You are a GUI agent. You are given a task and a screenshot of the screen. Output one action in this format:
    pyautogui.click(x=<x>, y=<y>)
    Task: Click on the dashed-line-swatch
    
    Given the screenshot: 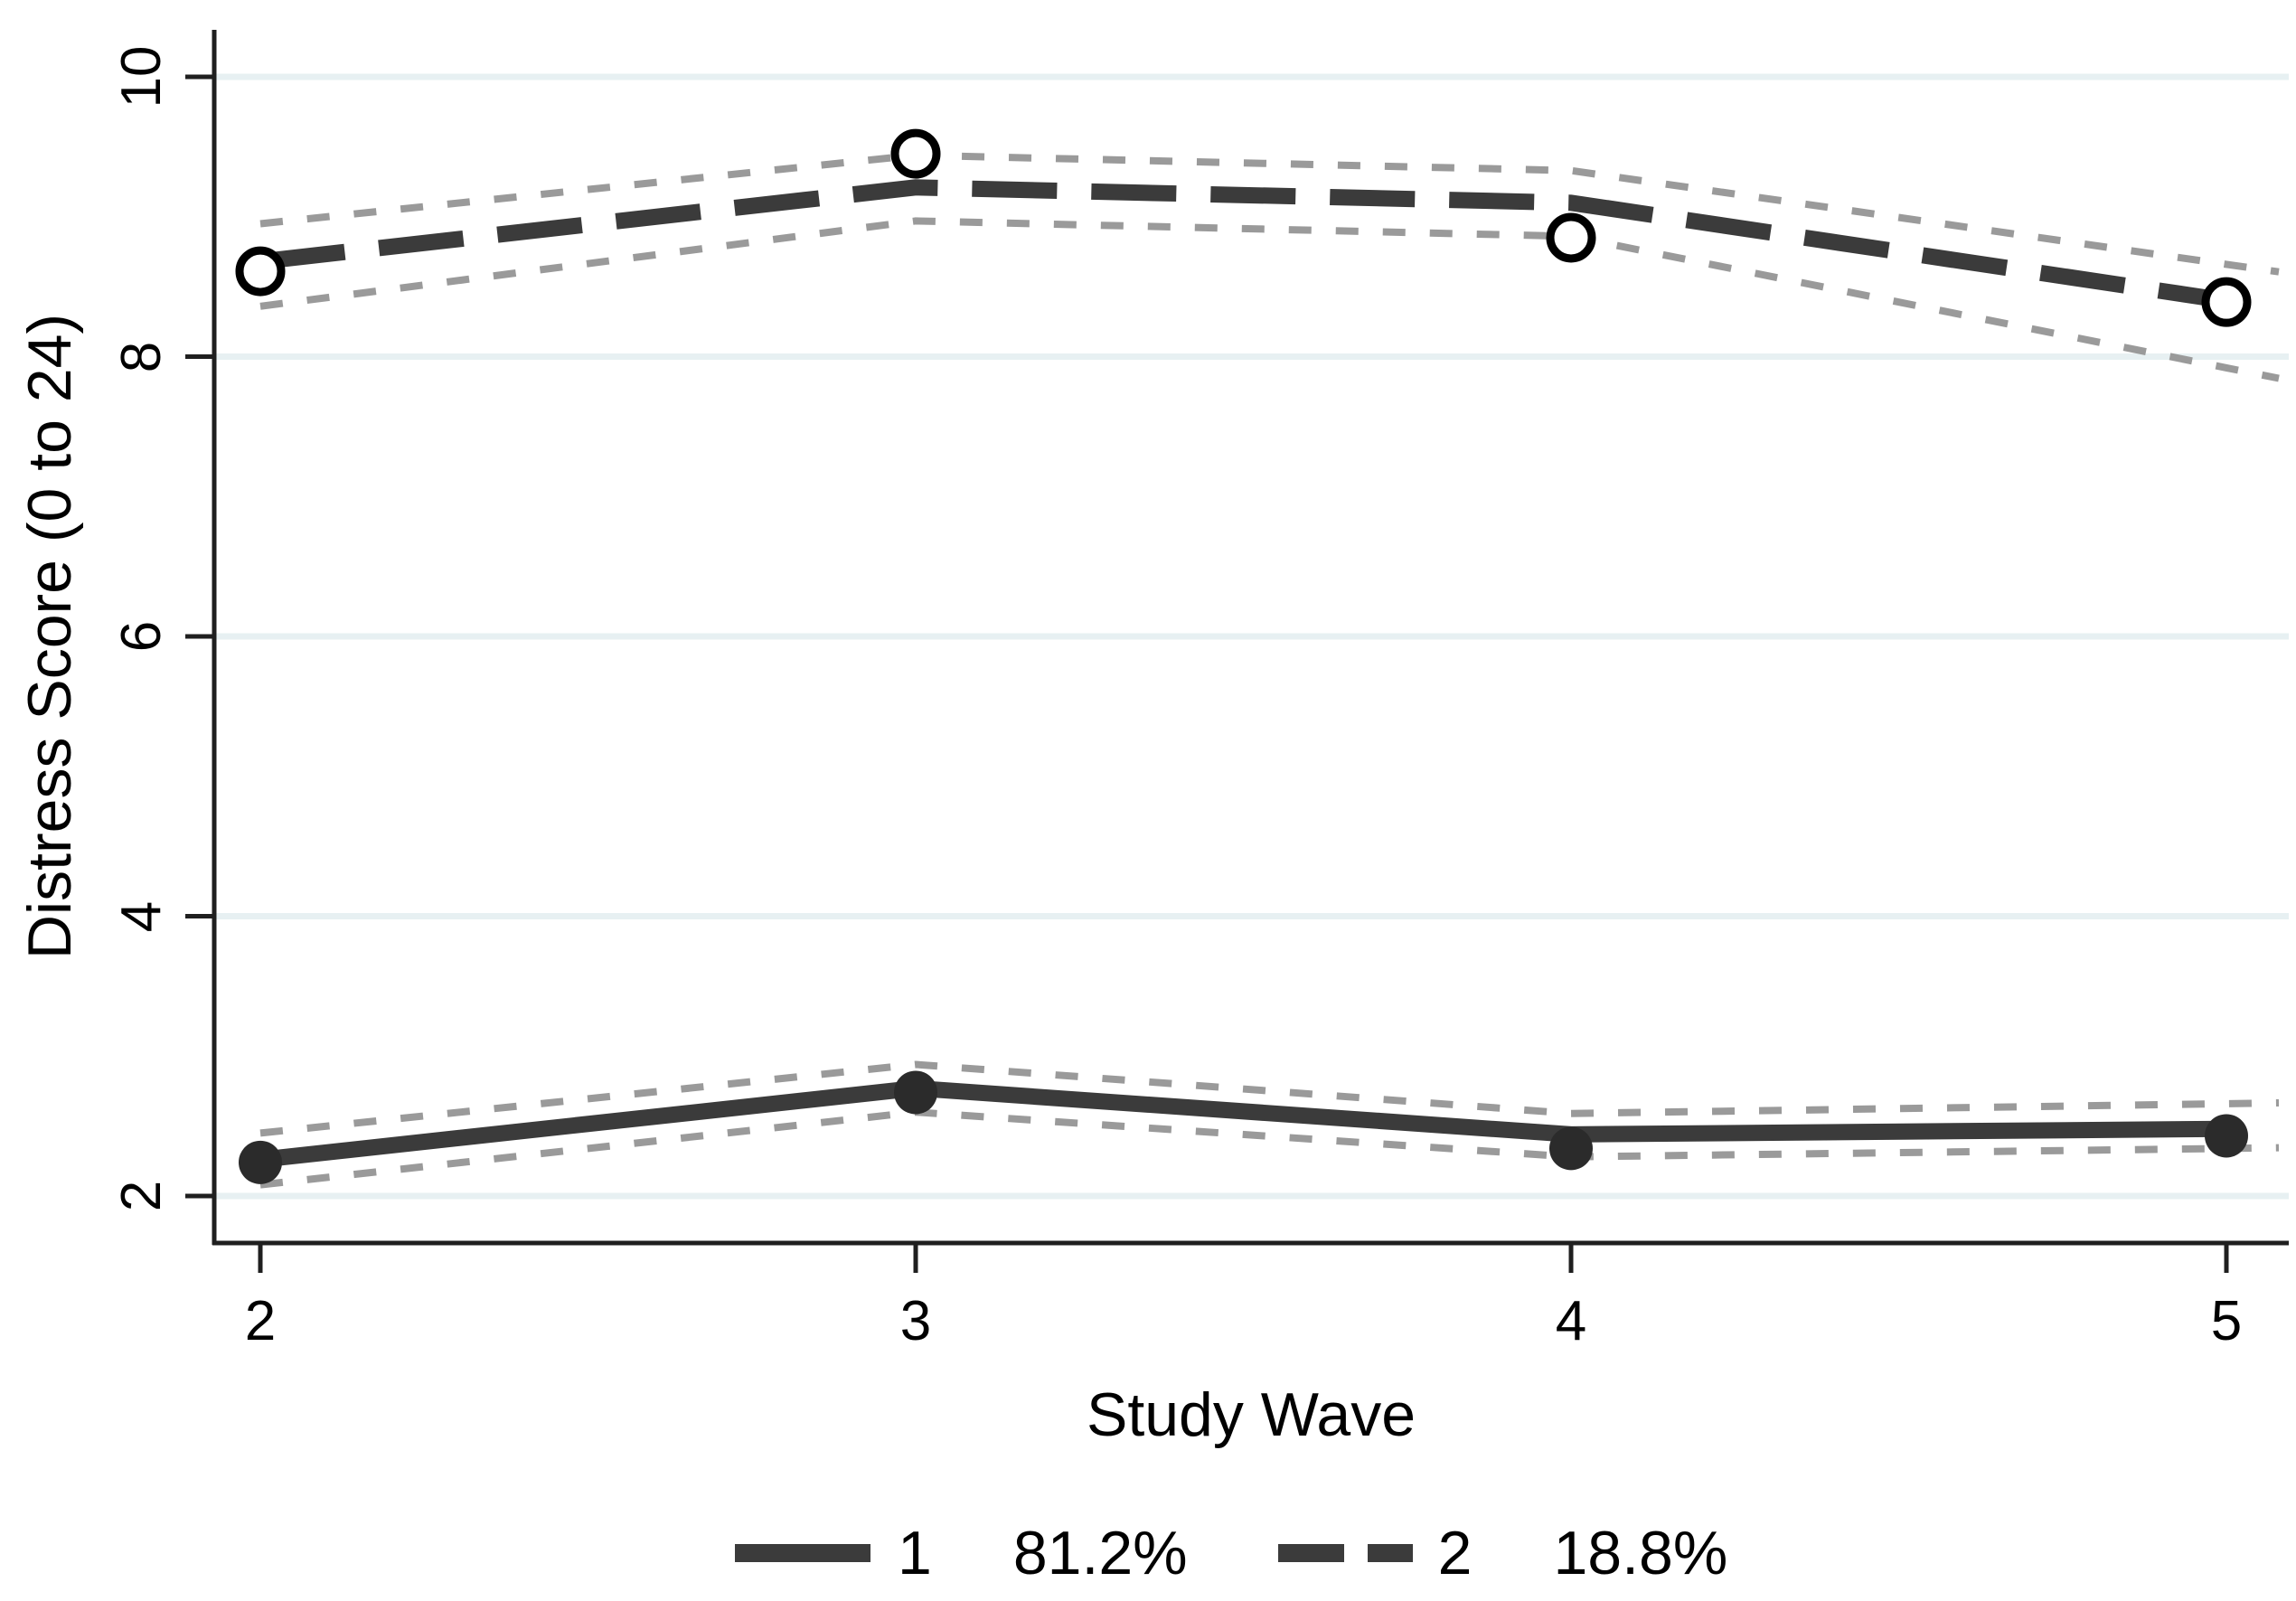 What is the action you would take?
    pyautogui.click(x=1345, y=1553)
    